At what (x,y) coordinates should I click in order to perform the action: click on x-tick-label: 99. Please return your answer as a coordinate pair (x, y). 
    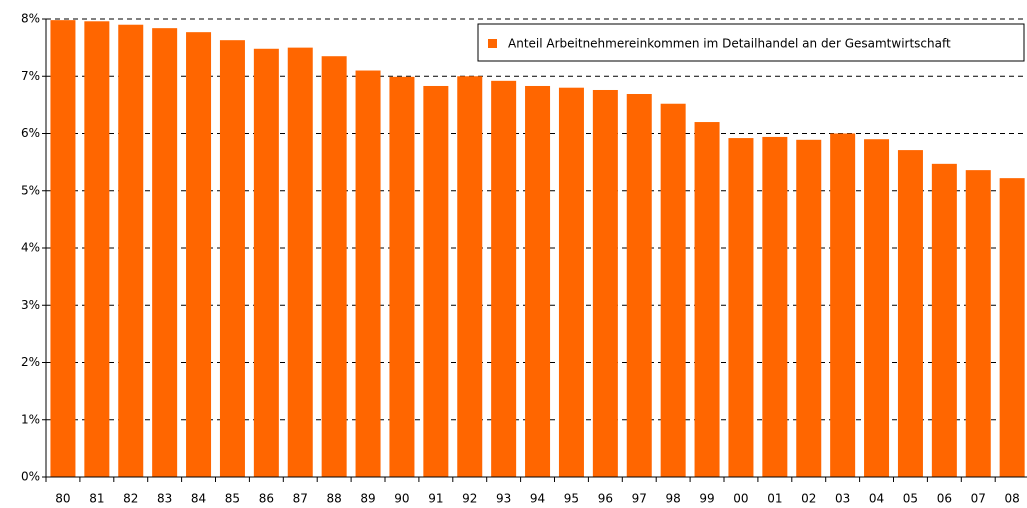
    Looking at the image, I should click on (706, 499).